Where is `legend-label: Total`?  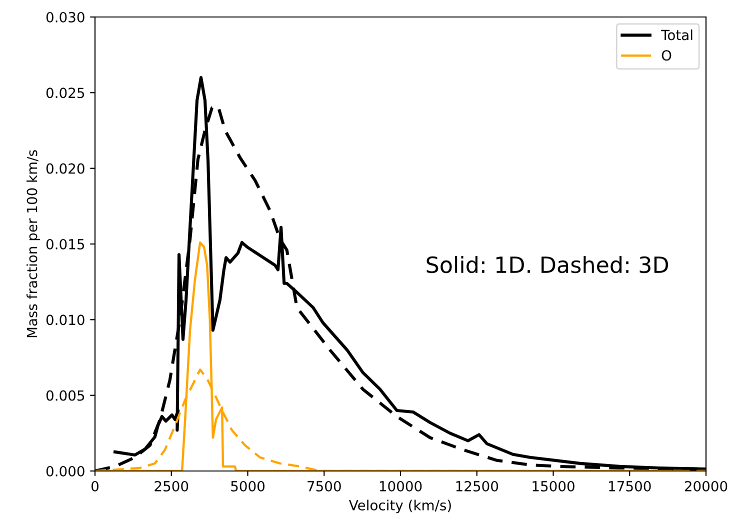 legend-label: Total is located at coordinates (676, 35).